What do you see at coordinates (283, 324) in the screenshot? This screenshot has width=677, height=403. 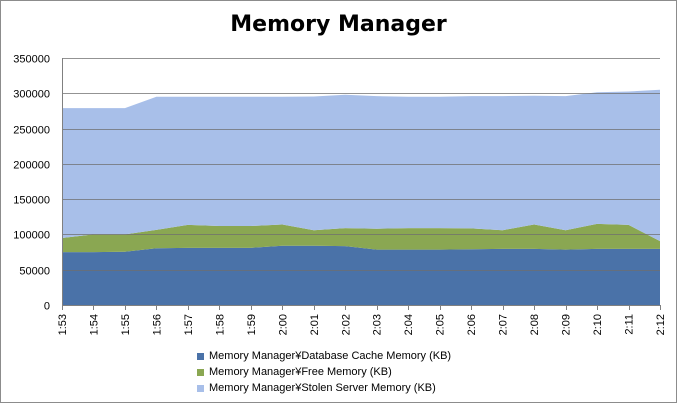 I see `x-tick-label: 2:00` at bounding box center [283, 324].